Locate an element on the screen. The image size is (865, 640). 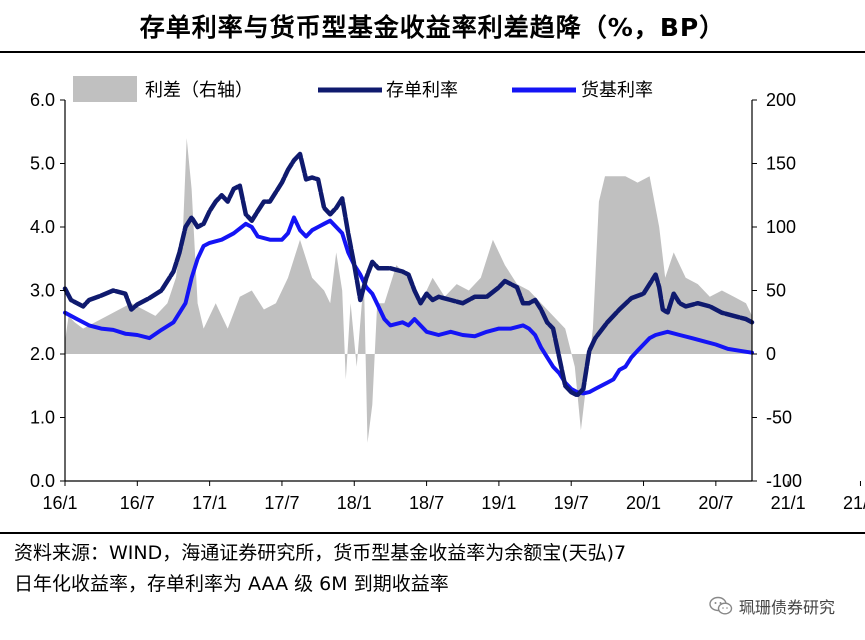
right-tick-label: -100 is located at coordinates (784, 481).